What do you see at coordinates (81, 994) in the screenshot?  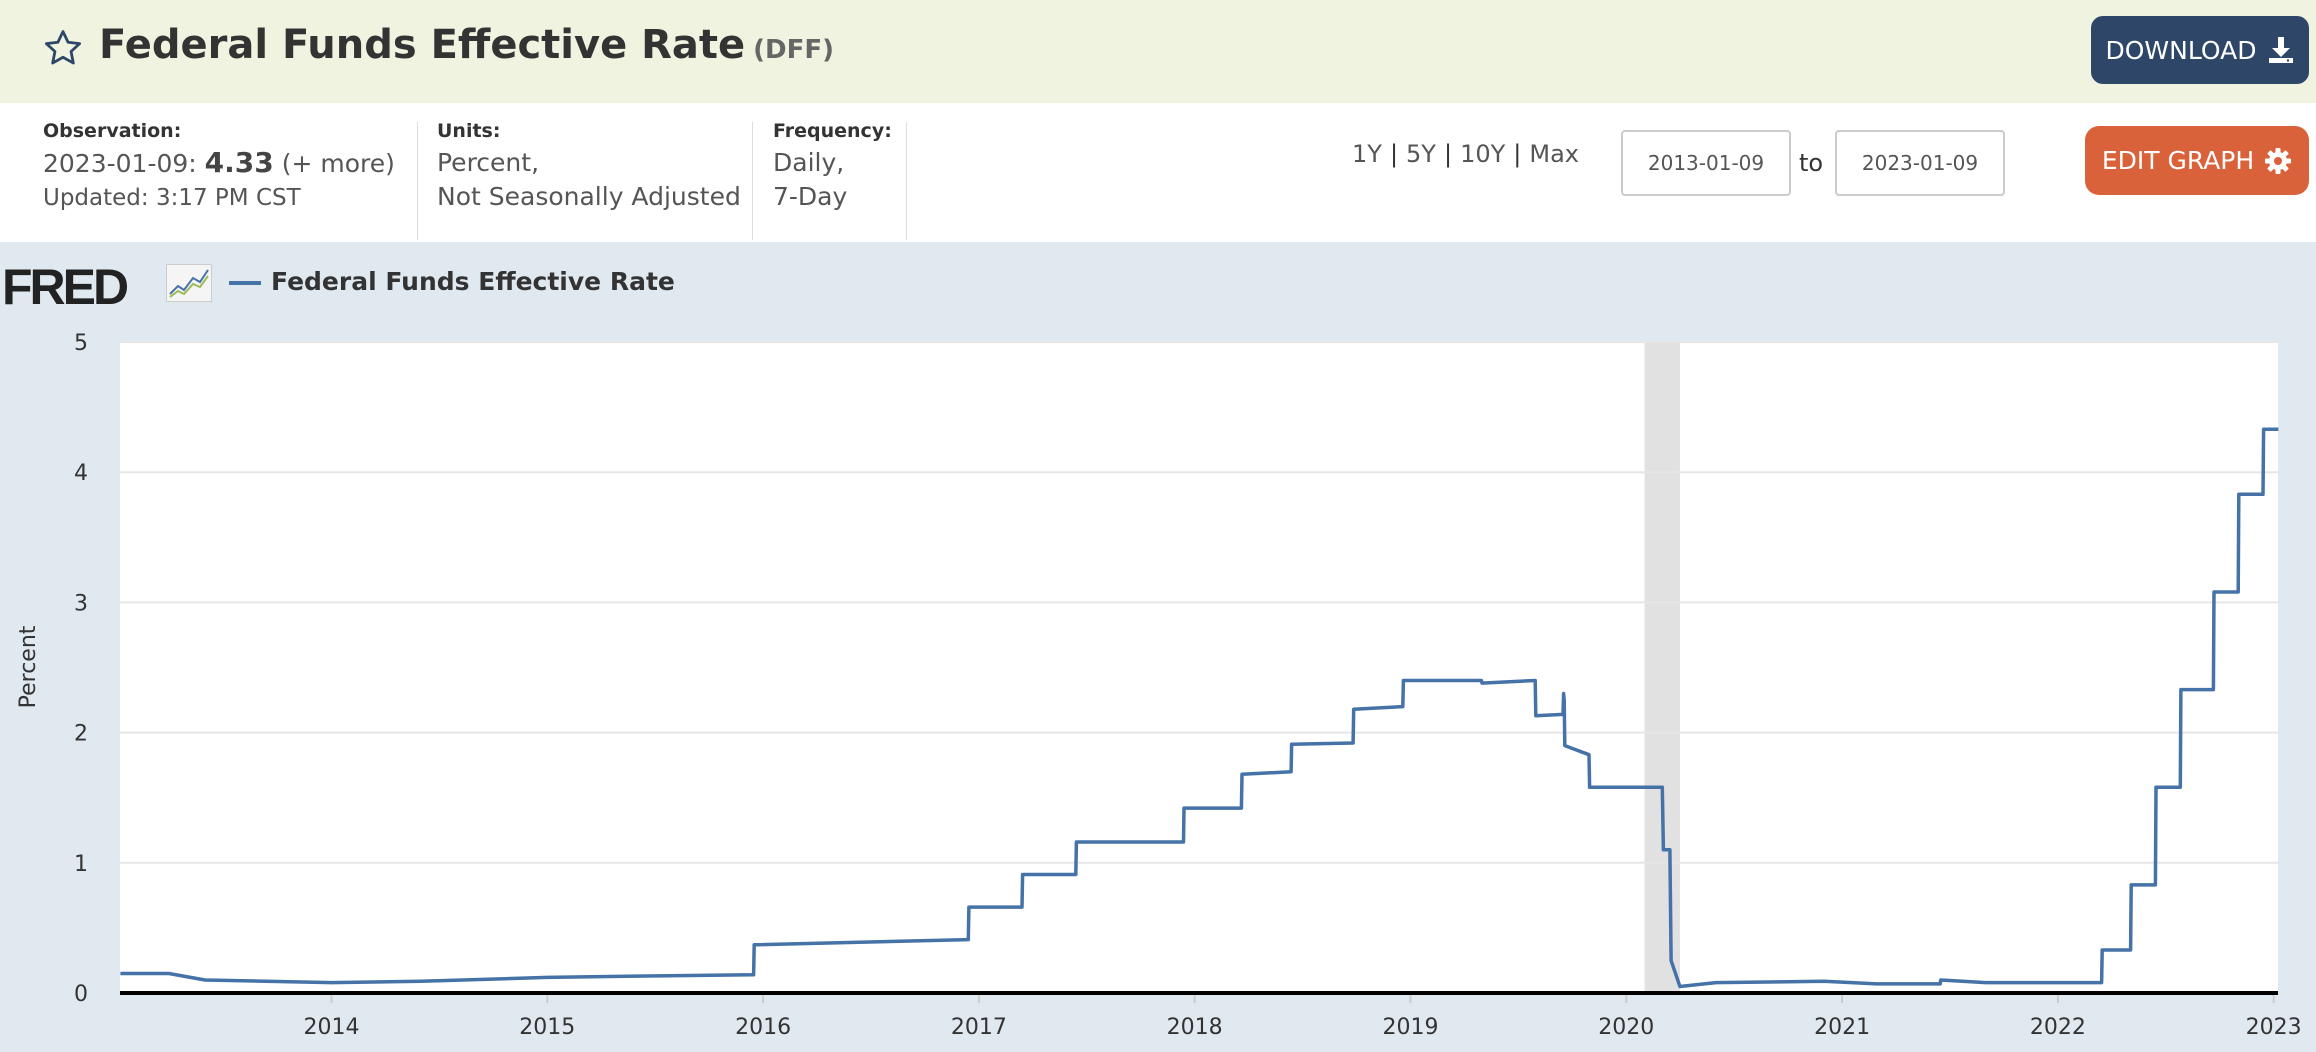 I see `y-tick-label: 0` at bounding box center [81, 994].